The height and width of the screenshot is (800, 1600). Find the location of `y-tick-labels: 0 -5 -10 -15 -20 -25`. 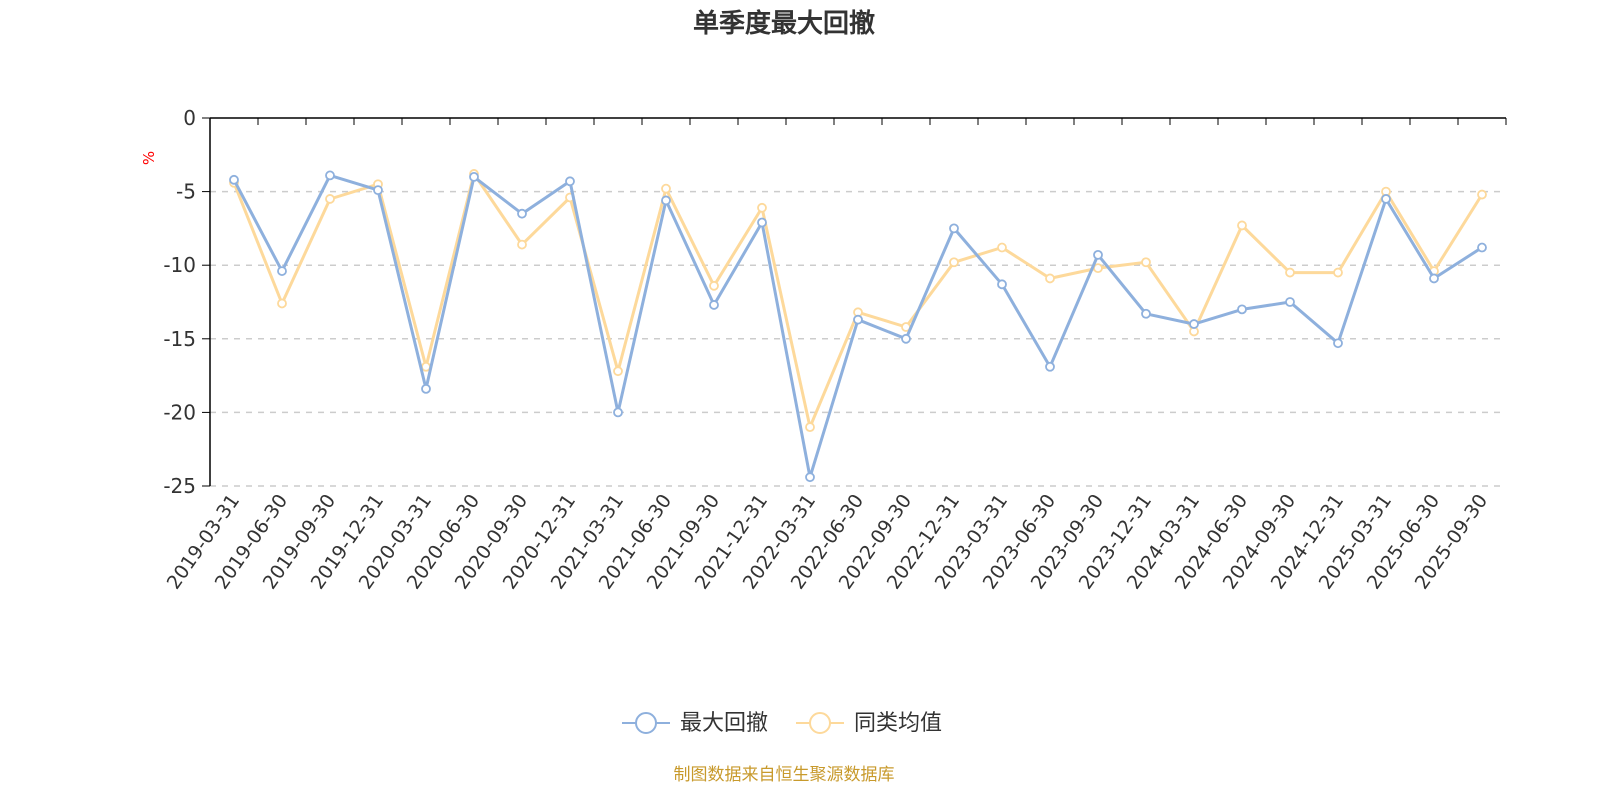

y-tick-labels: 0 -5 -10 -15 -20 -25 is located at coordinates (179, 302).